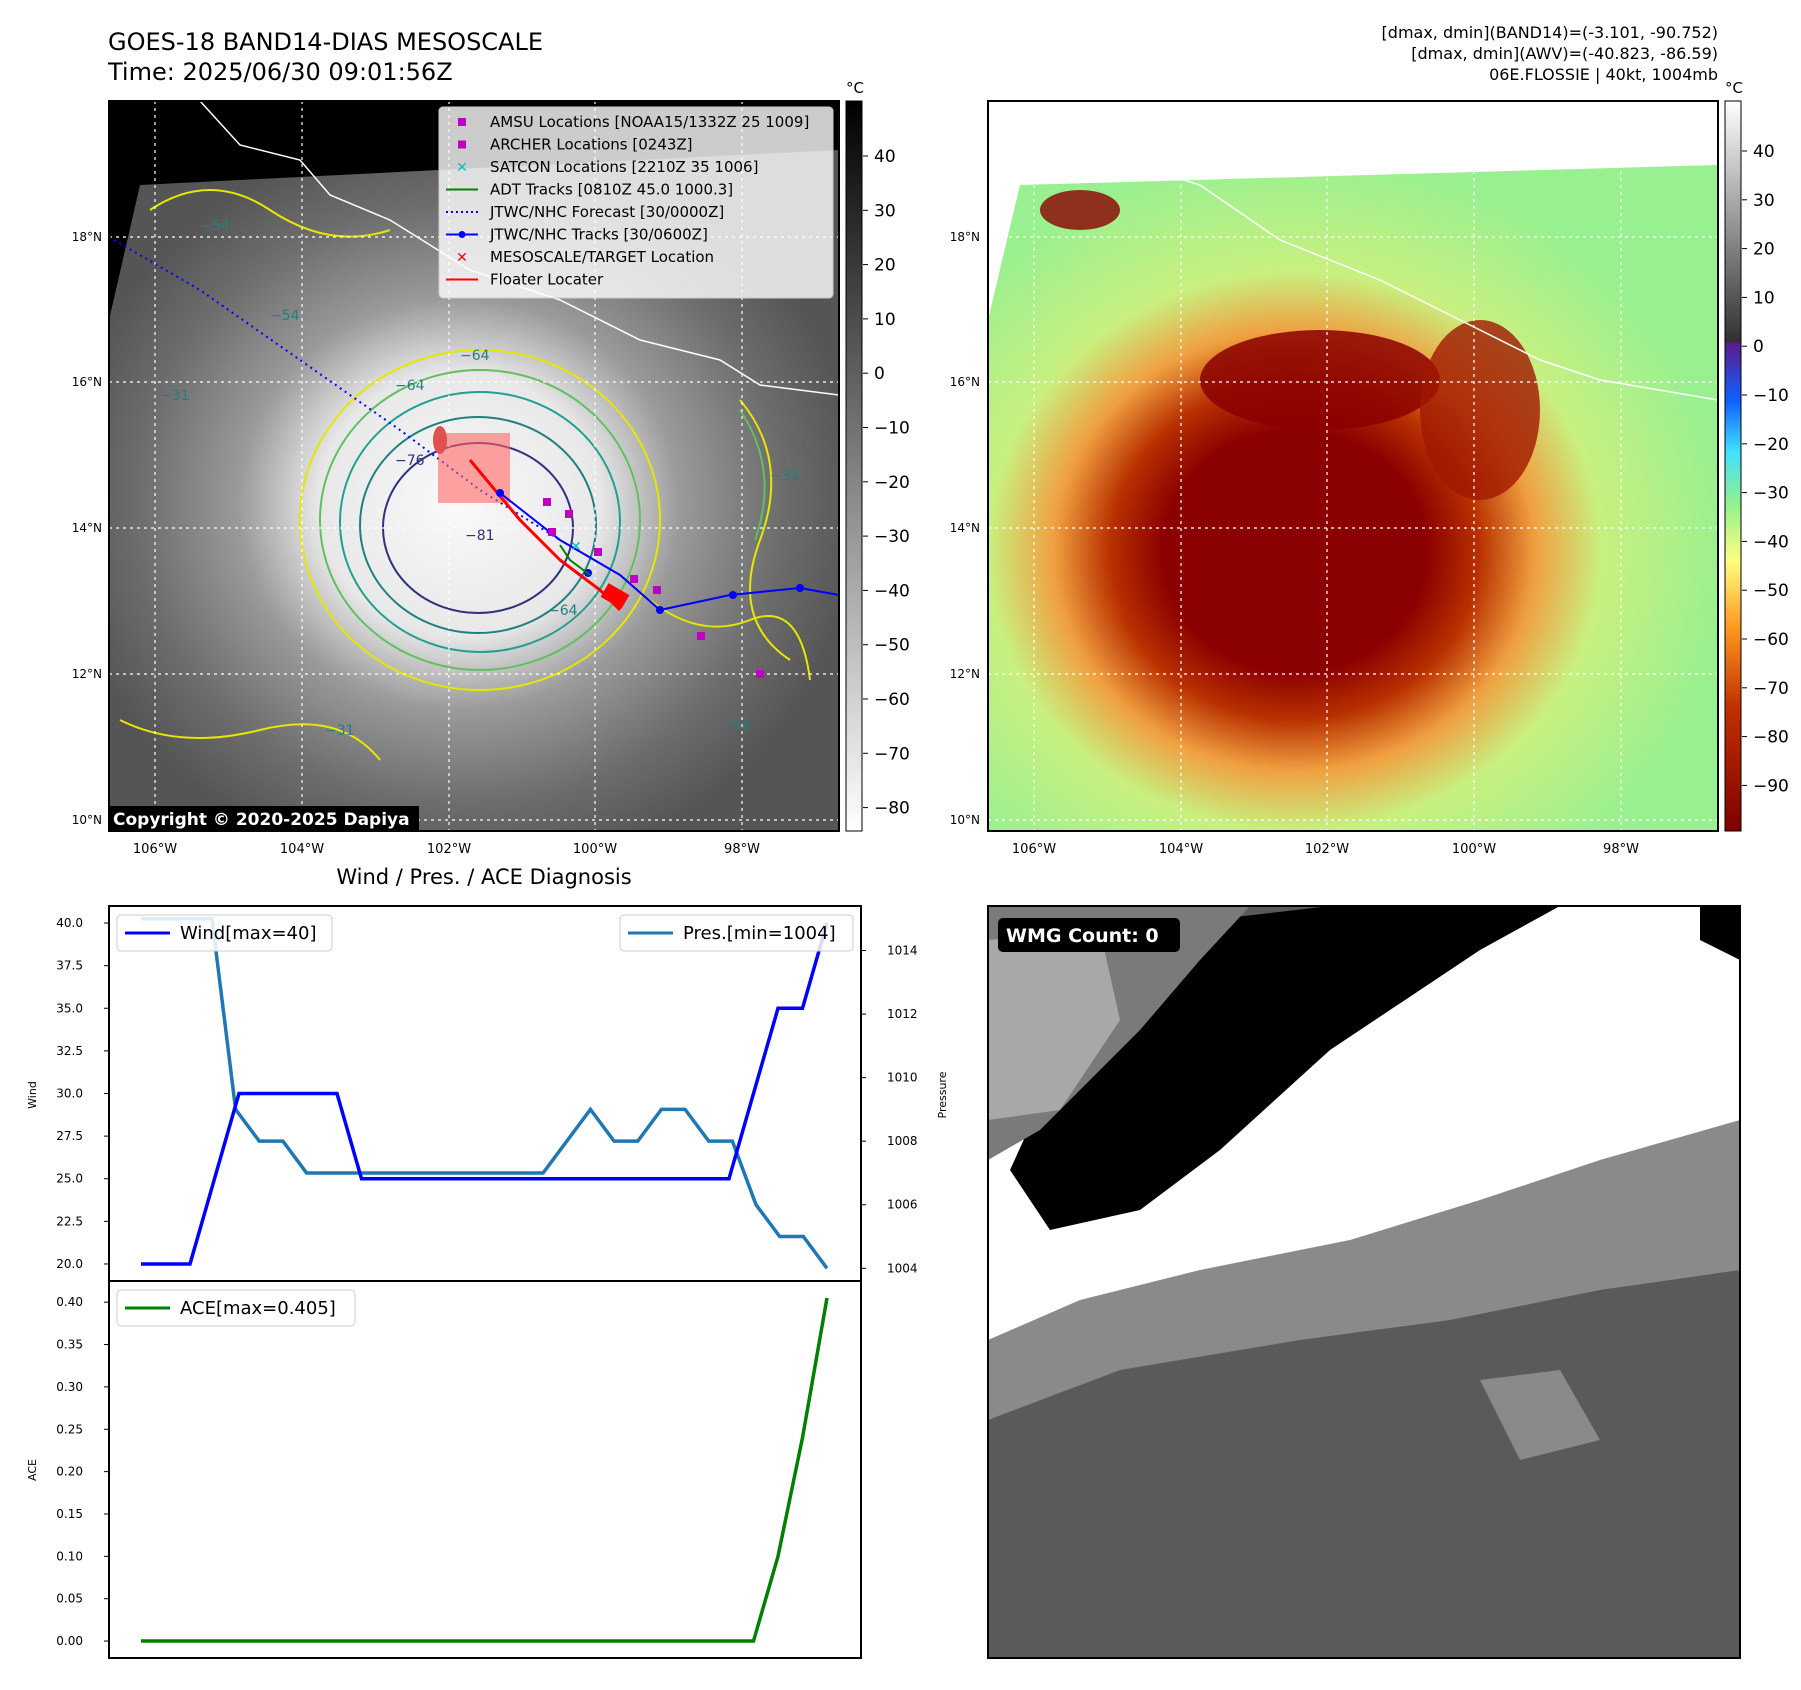  Describe the element at coordinates (892, 754) in the screenshot. I see `colorbar-tick-label: −70` at that location.